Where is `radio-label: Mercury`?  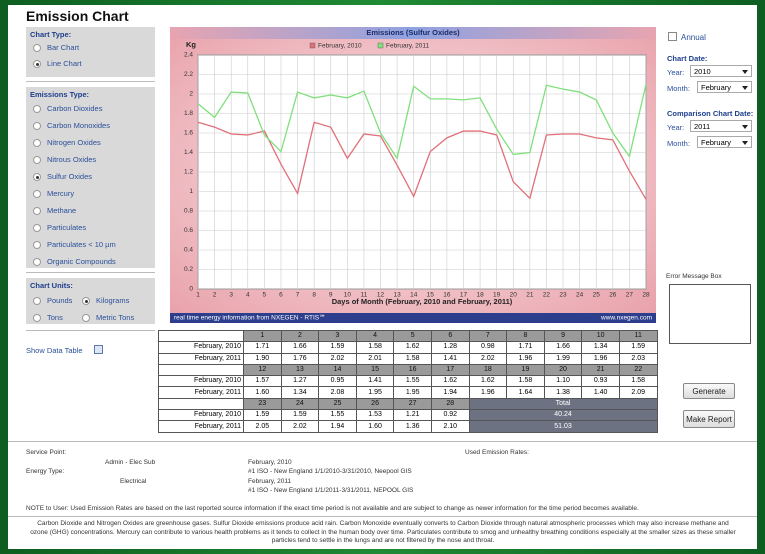 radio-label: Mercury is located at coordinates (61, 193).